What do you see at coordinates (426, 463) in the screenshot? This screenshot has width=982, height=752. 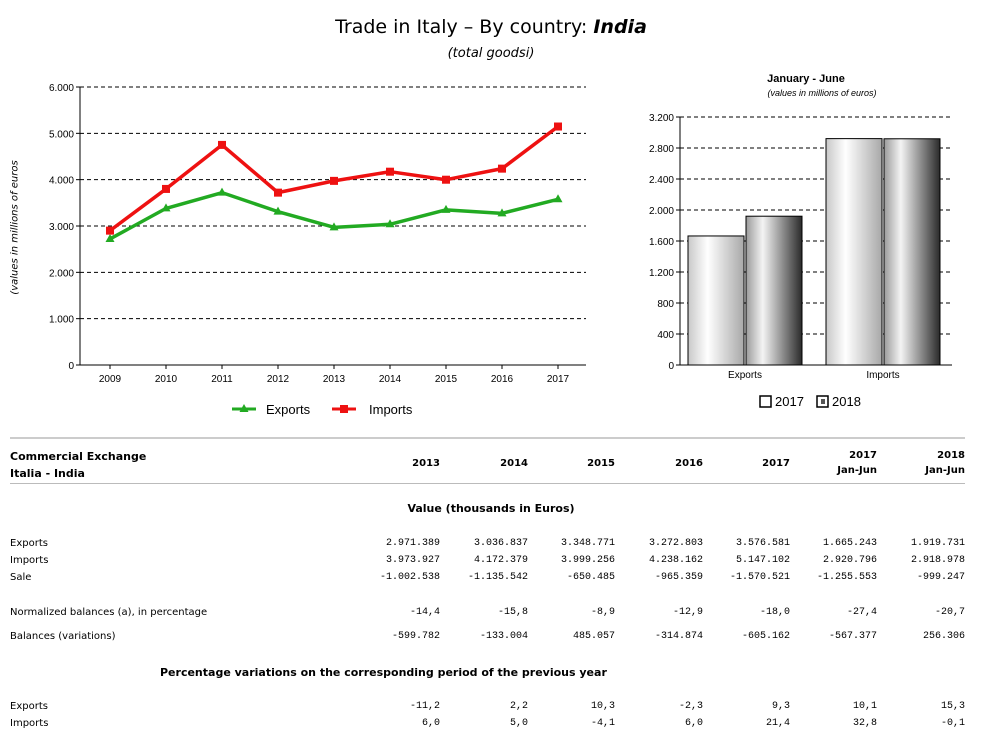 I see `column-header: 2013` at bounding box center [426, 463].